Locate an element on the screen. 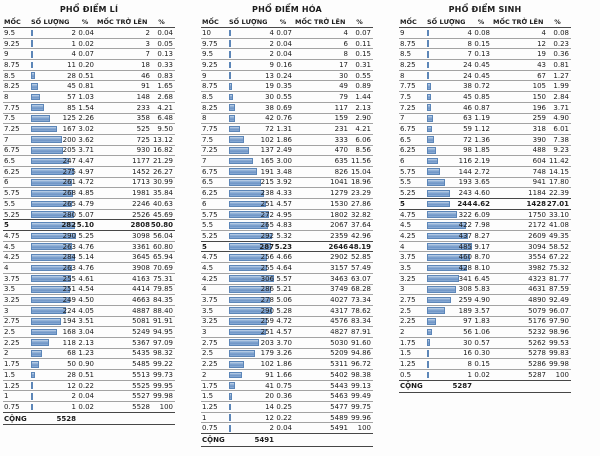  cell-cumulative: 4576 is located at coordinates (339, 321).